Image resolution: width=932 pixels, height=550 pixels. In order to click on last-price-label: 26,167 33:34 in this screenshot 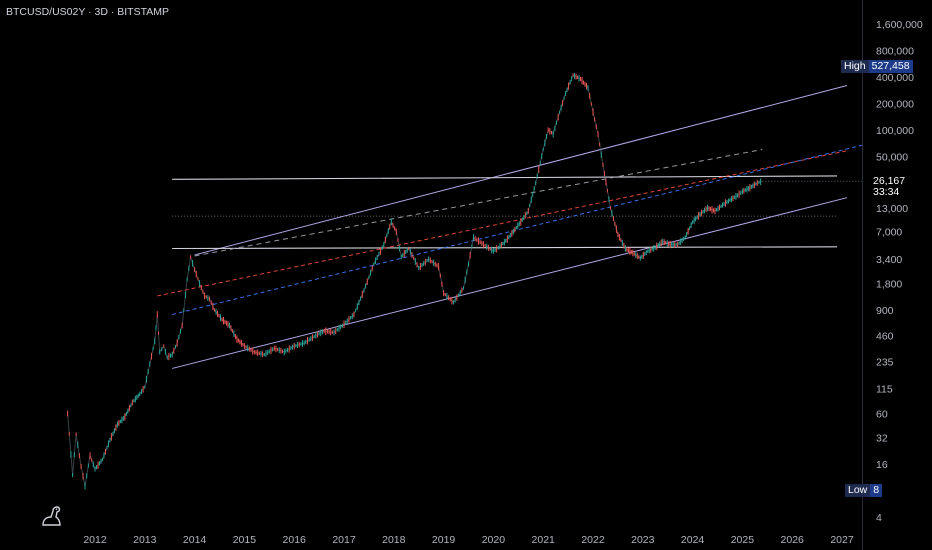, I will do `click(889, 187)`.